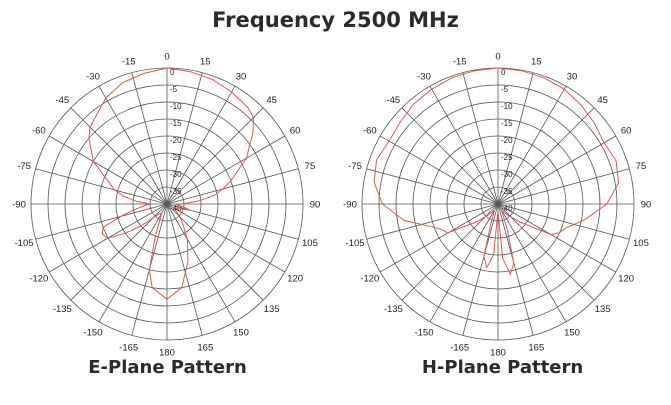 Image resolution: width=671 pixels, height=405 pixels. I want to click on e-plane-radial-label: -10, so click(176, 106).